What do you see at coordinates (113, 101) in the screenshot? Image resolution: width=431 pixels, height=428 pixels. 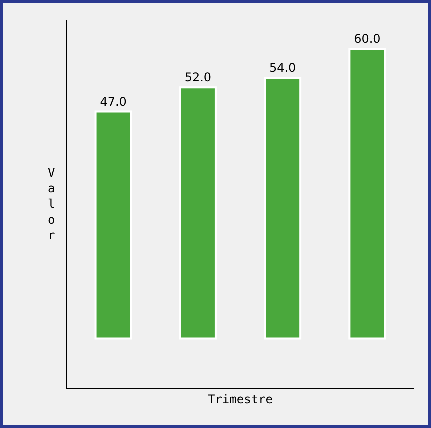 I see `data-label: 47.0` at bounding box center [113, 101].